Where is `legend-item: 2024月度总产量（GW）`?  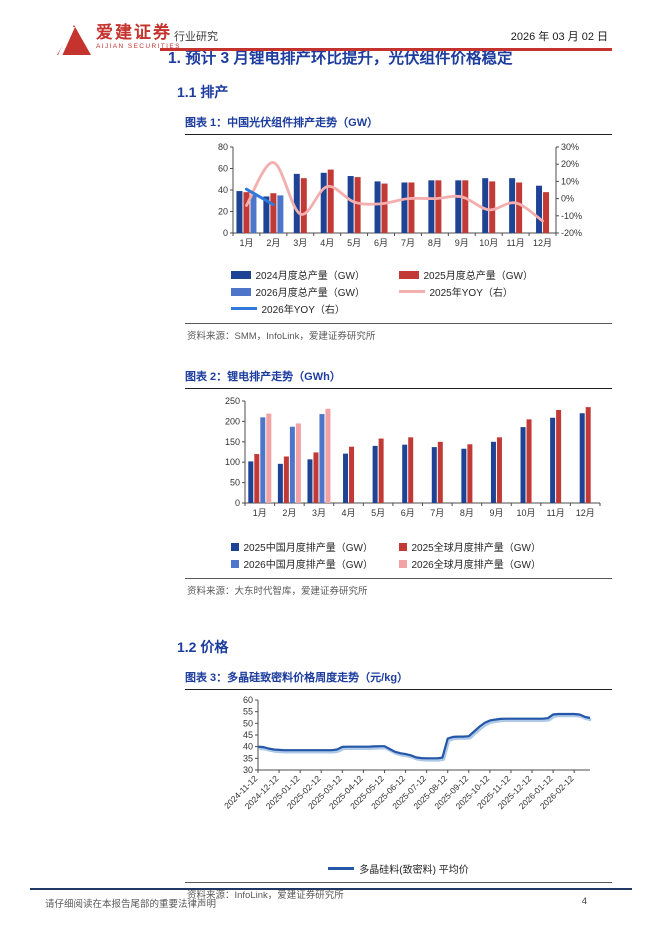
legend-item: 2024月度总产量（GW） is located at coordinates (314, 274).